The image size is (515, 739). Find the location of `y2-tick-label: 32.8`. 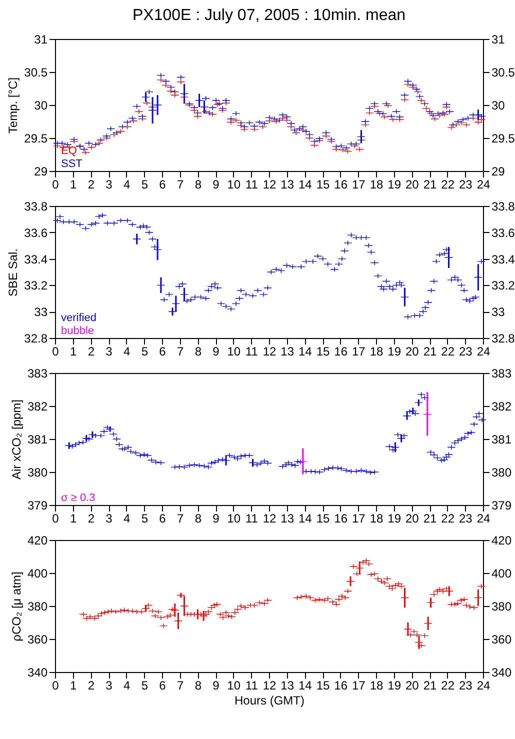

y2-tick-label: 32.8 is located at coordinates (503, 339).